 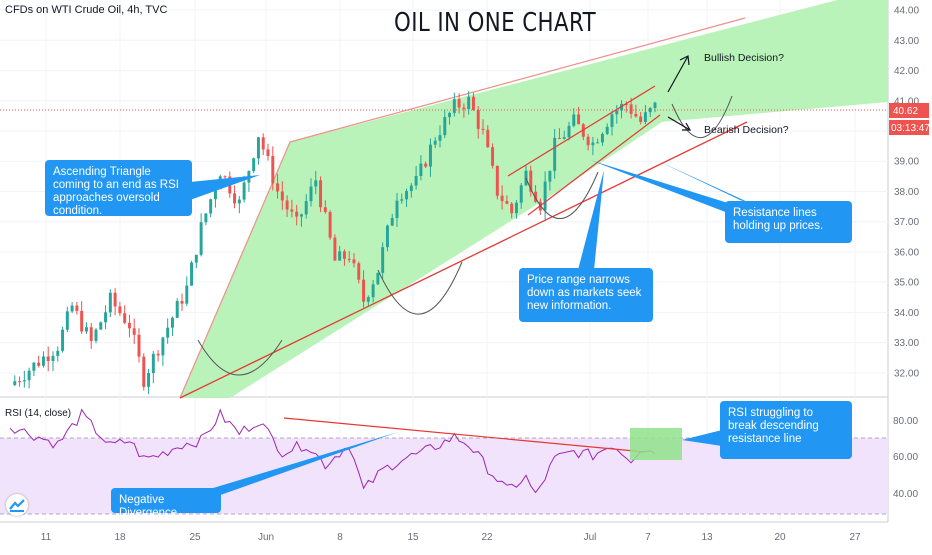 What do you see at coordinates (86, 10) in the screenshot?
I see `symbol-header: CFDs on WTI Crude Oil, 4h, TVC` at bounding box center [86, 10].